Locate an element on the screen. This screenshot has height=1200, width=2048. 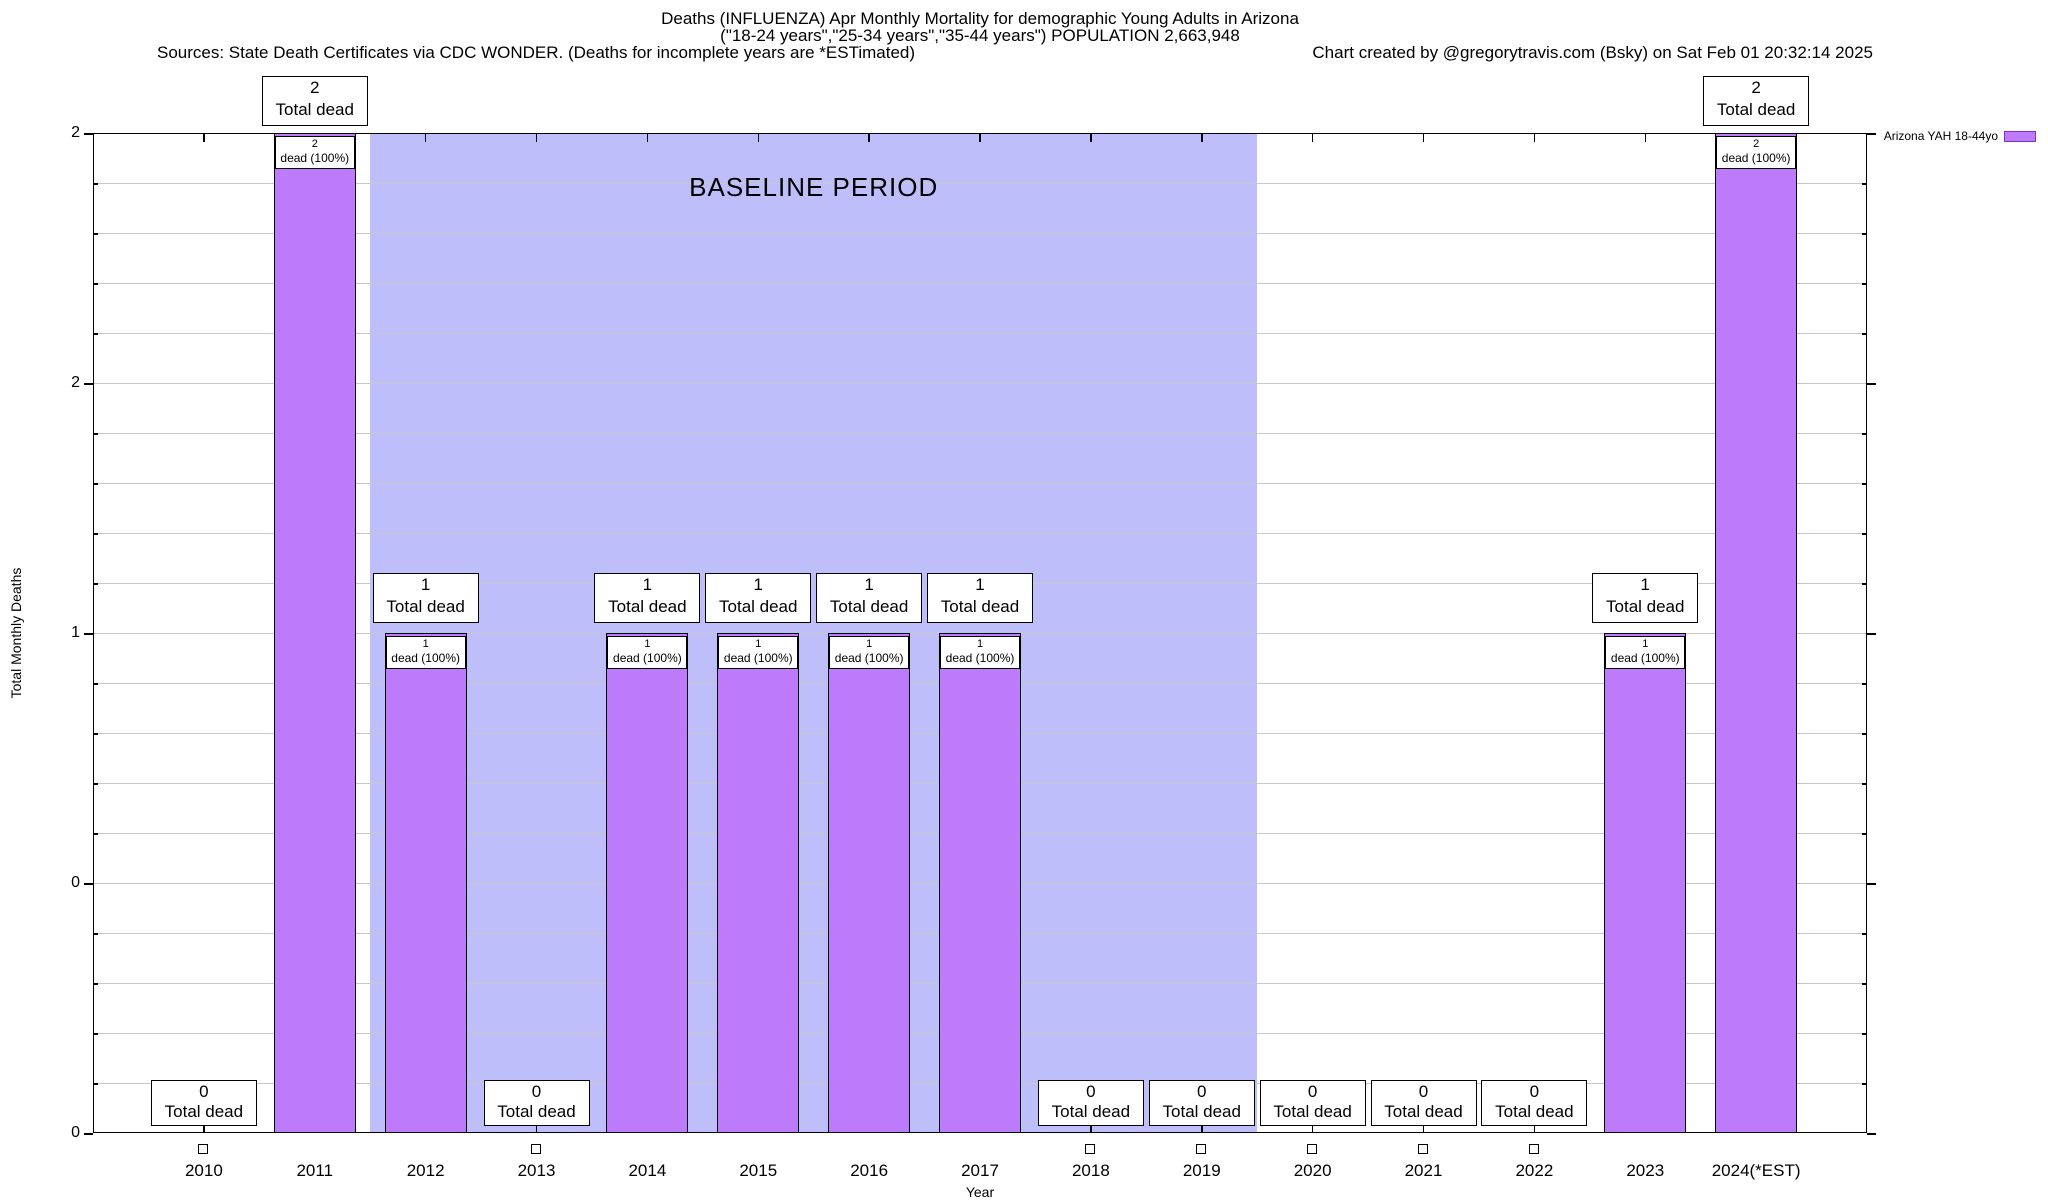
year-label-2021: 2021 is located at coordinates (1423, 1170).